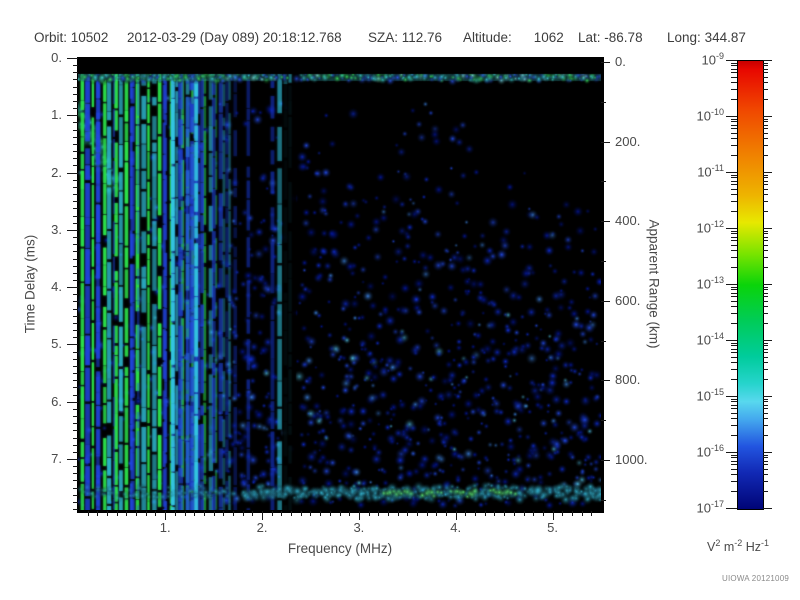 This screenshot has width=800, height=600. Describe the element at coordinates (383, 37) in the screenshot. I see `sza-label: SZA:` at that location.